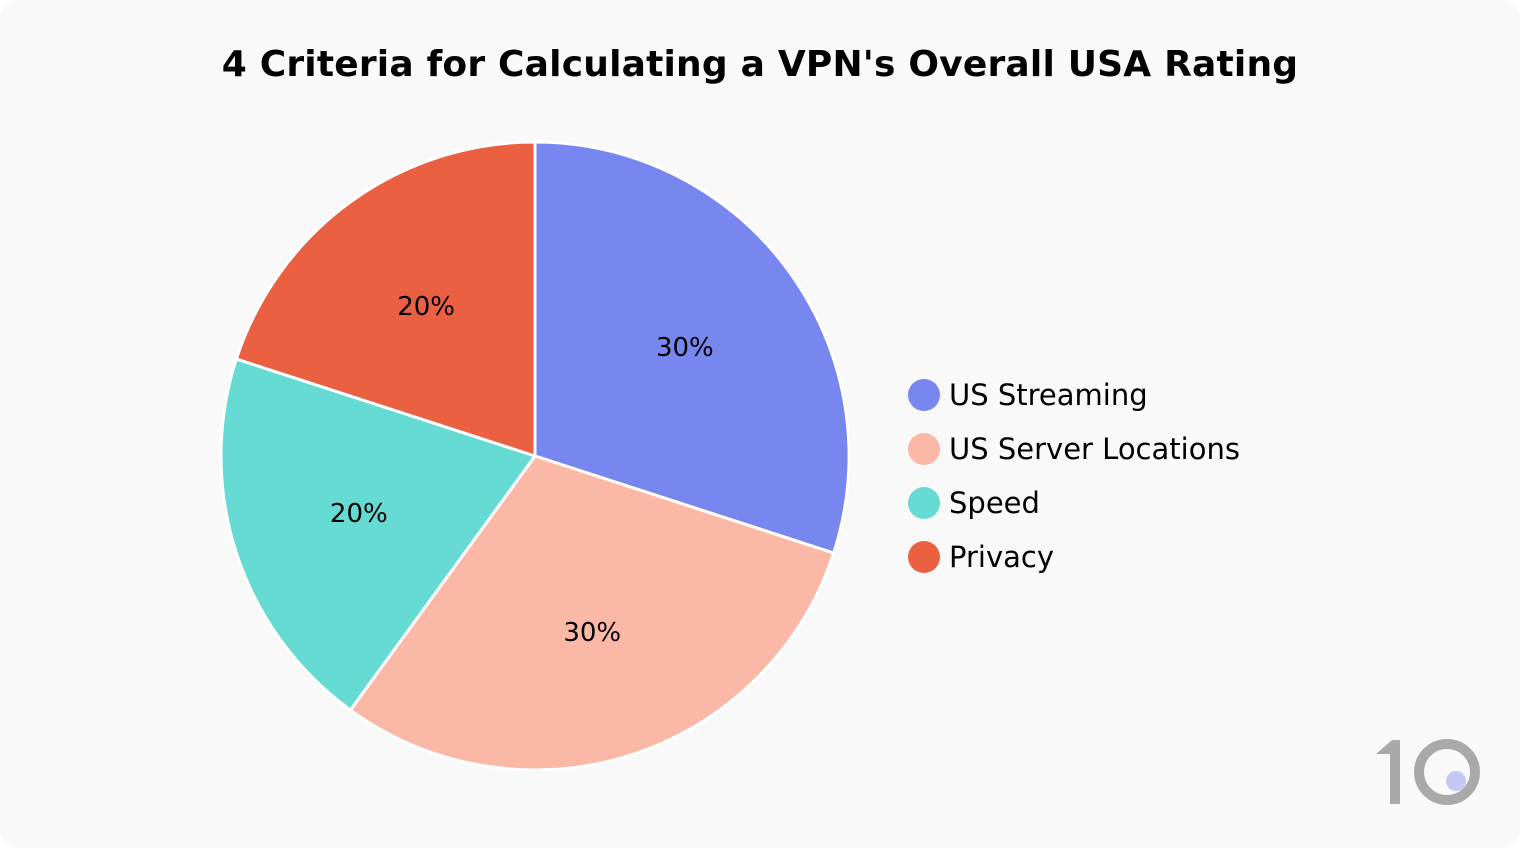 This screenshot has height=848, width=1520. I want to click on legend-label: Privacy, so click(1001, 557).